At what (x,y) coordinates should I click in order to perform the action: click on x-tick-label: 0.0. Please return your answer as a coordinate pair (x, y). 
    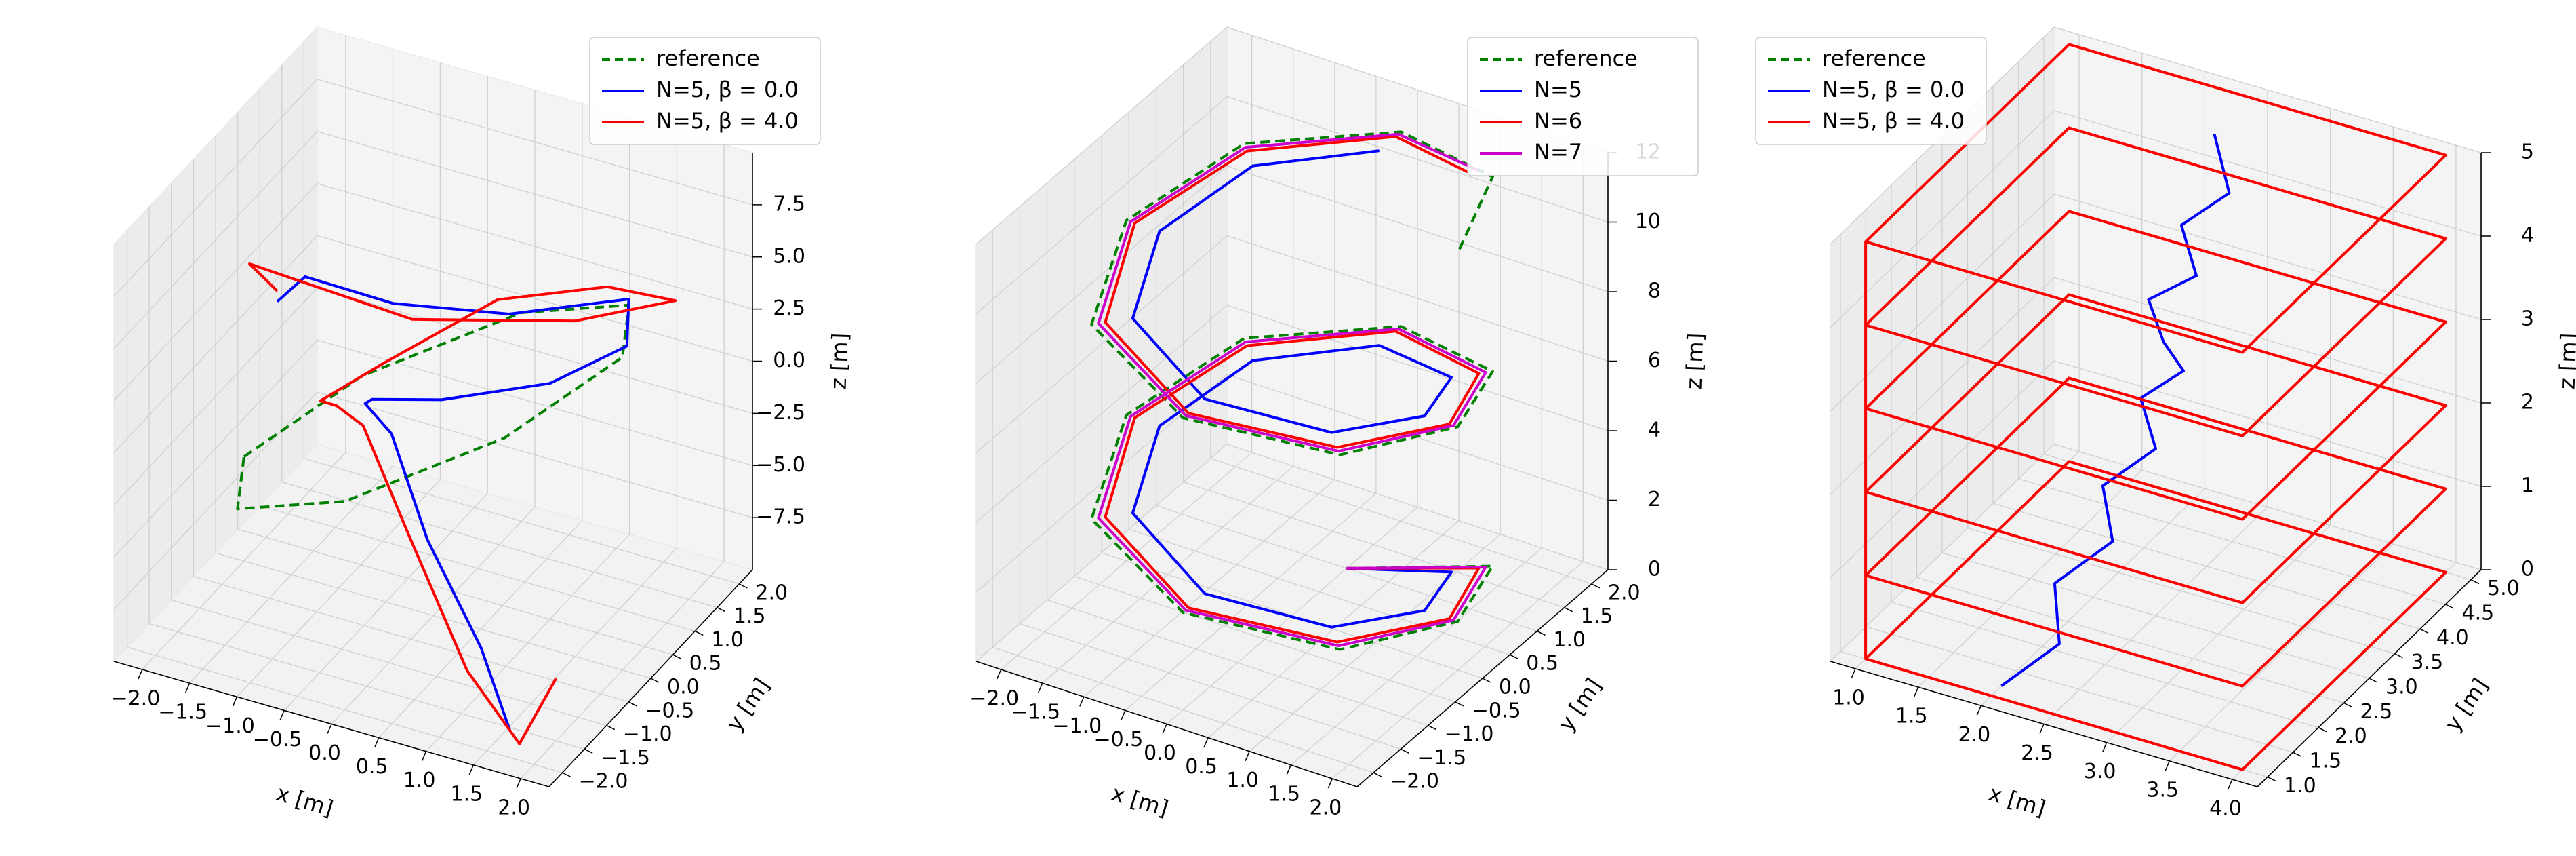
    Looking at the image, I should click on (324, 753).